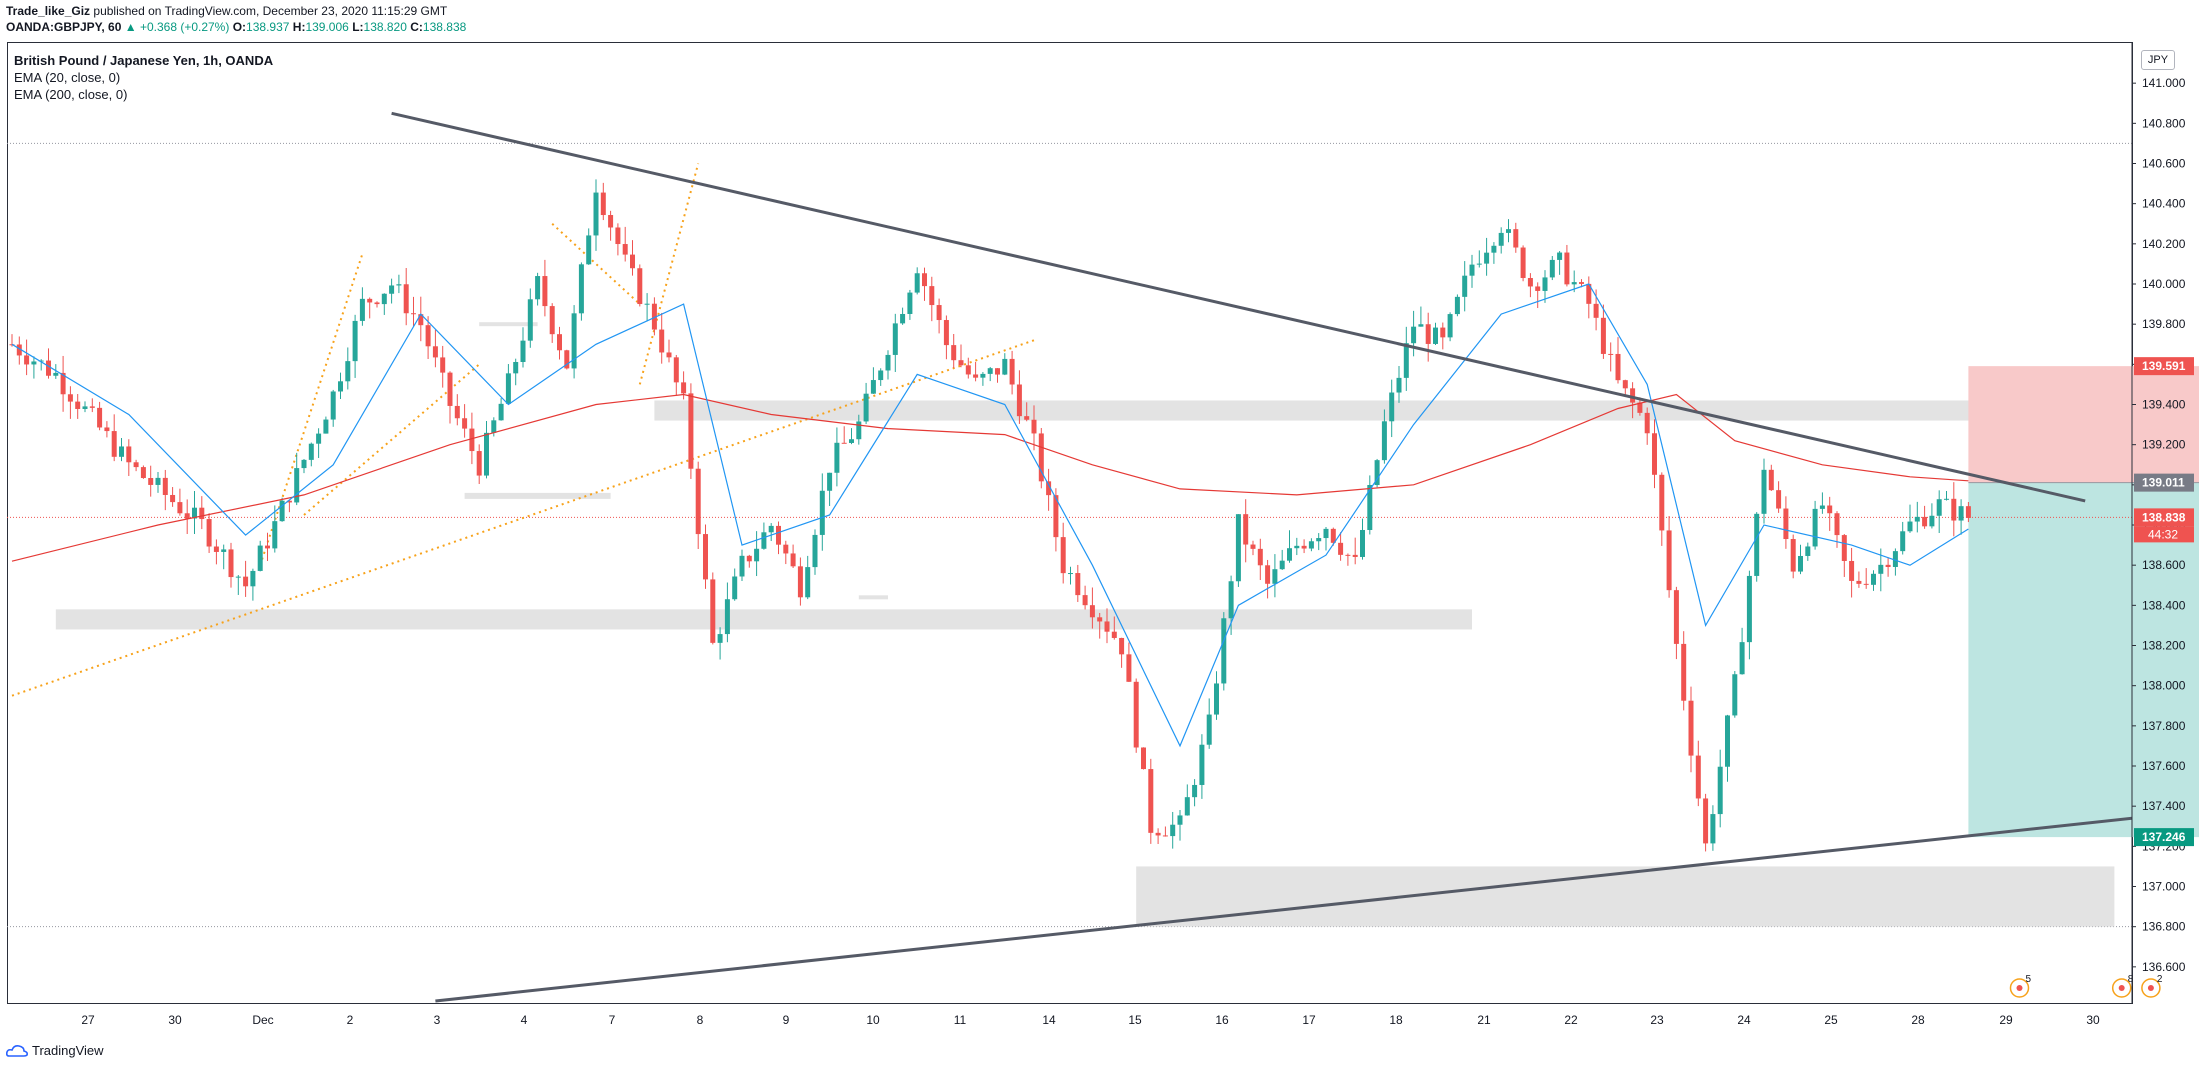  Describe the element at coordinates (2121, 988) in the screenshot. I see `event-dot` at that location.